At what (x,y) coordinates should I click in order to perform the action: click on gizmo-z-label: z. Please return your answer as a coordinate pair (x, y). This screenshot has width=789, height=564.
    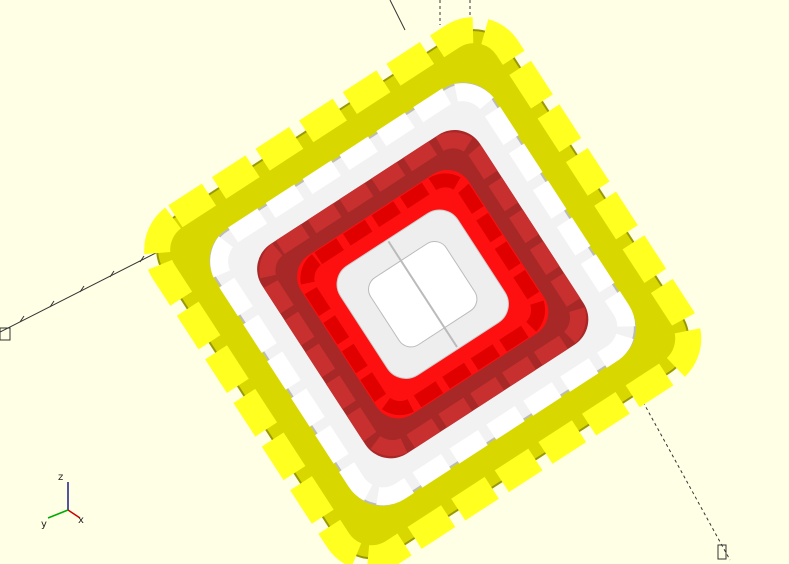
    Looking at the image, I should click on (60, 477).